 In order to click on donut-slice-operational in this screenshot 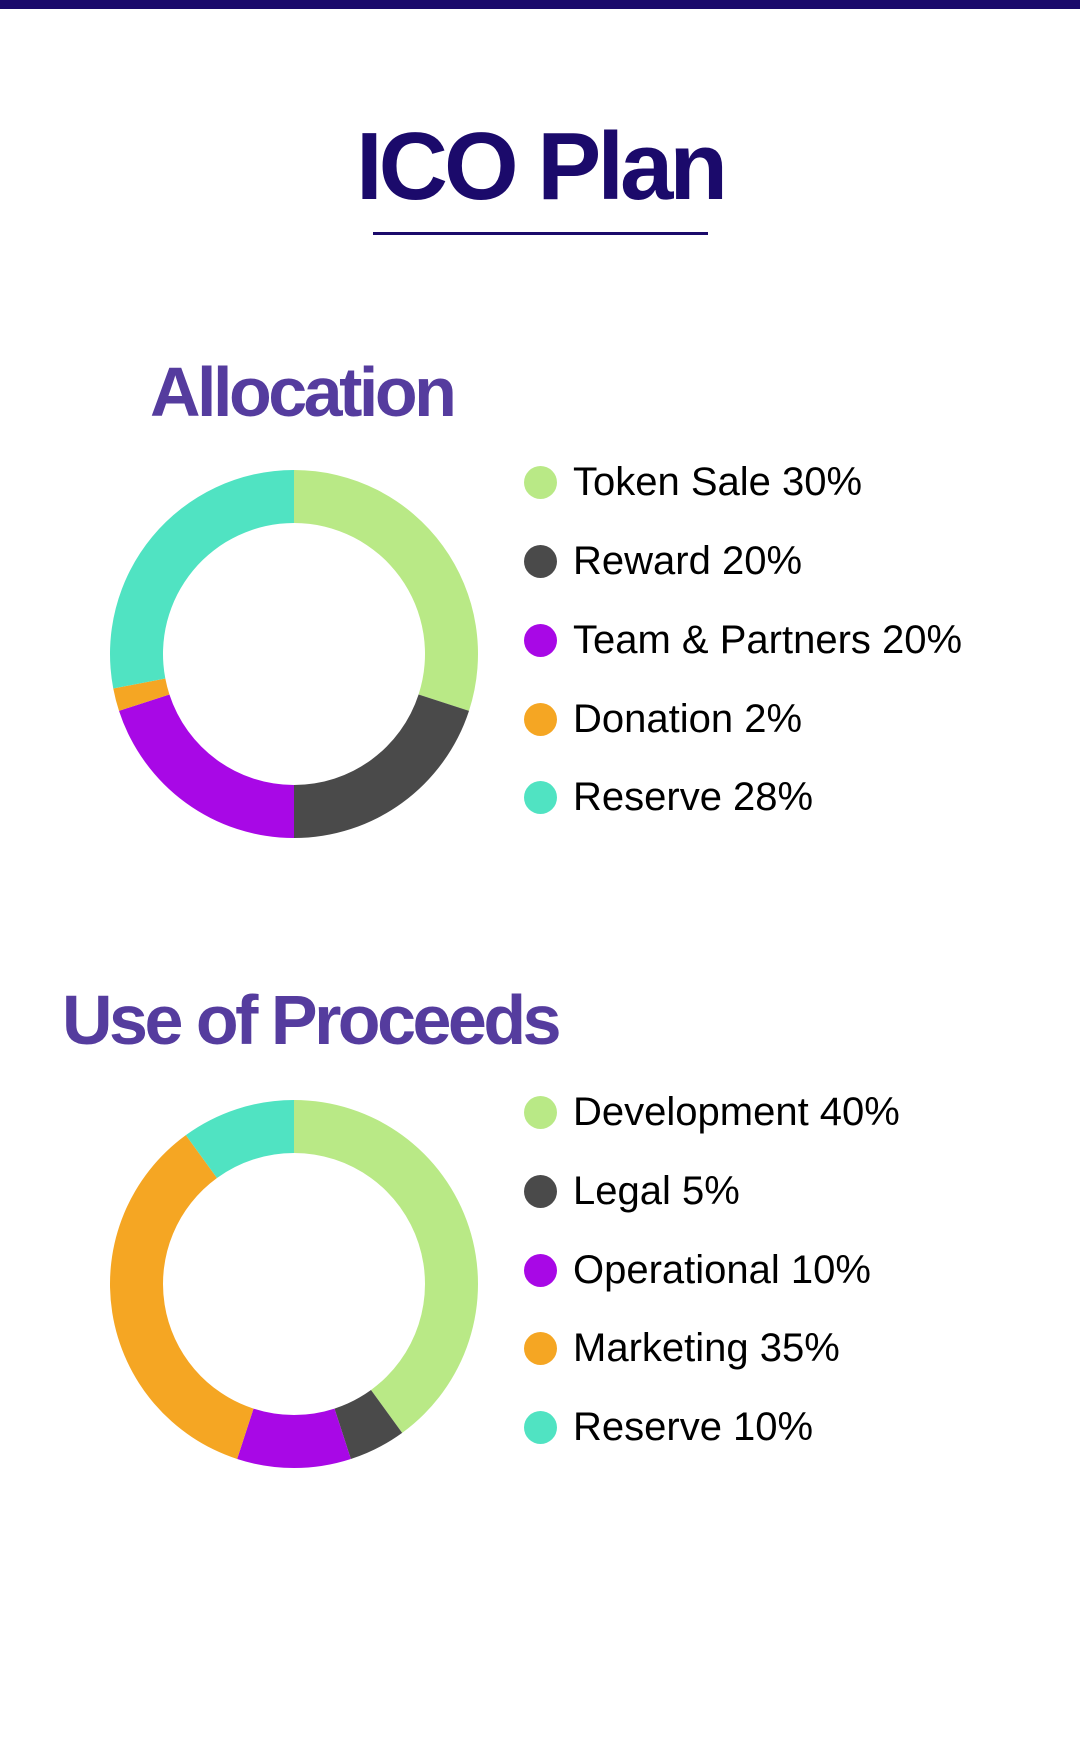, I will do `click(294, 1438)`.